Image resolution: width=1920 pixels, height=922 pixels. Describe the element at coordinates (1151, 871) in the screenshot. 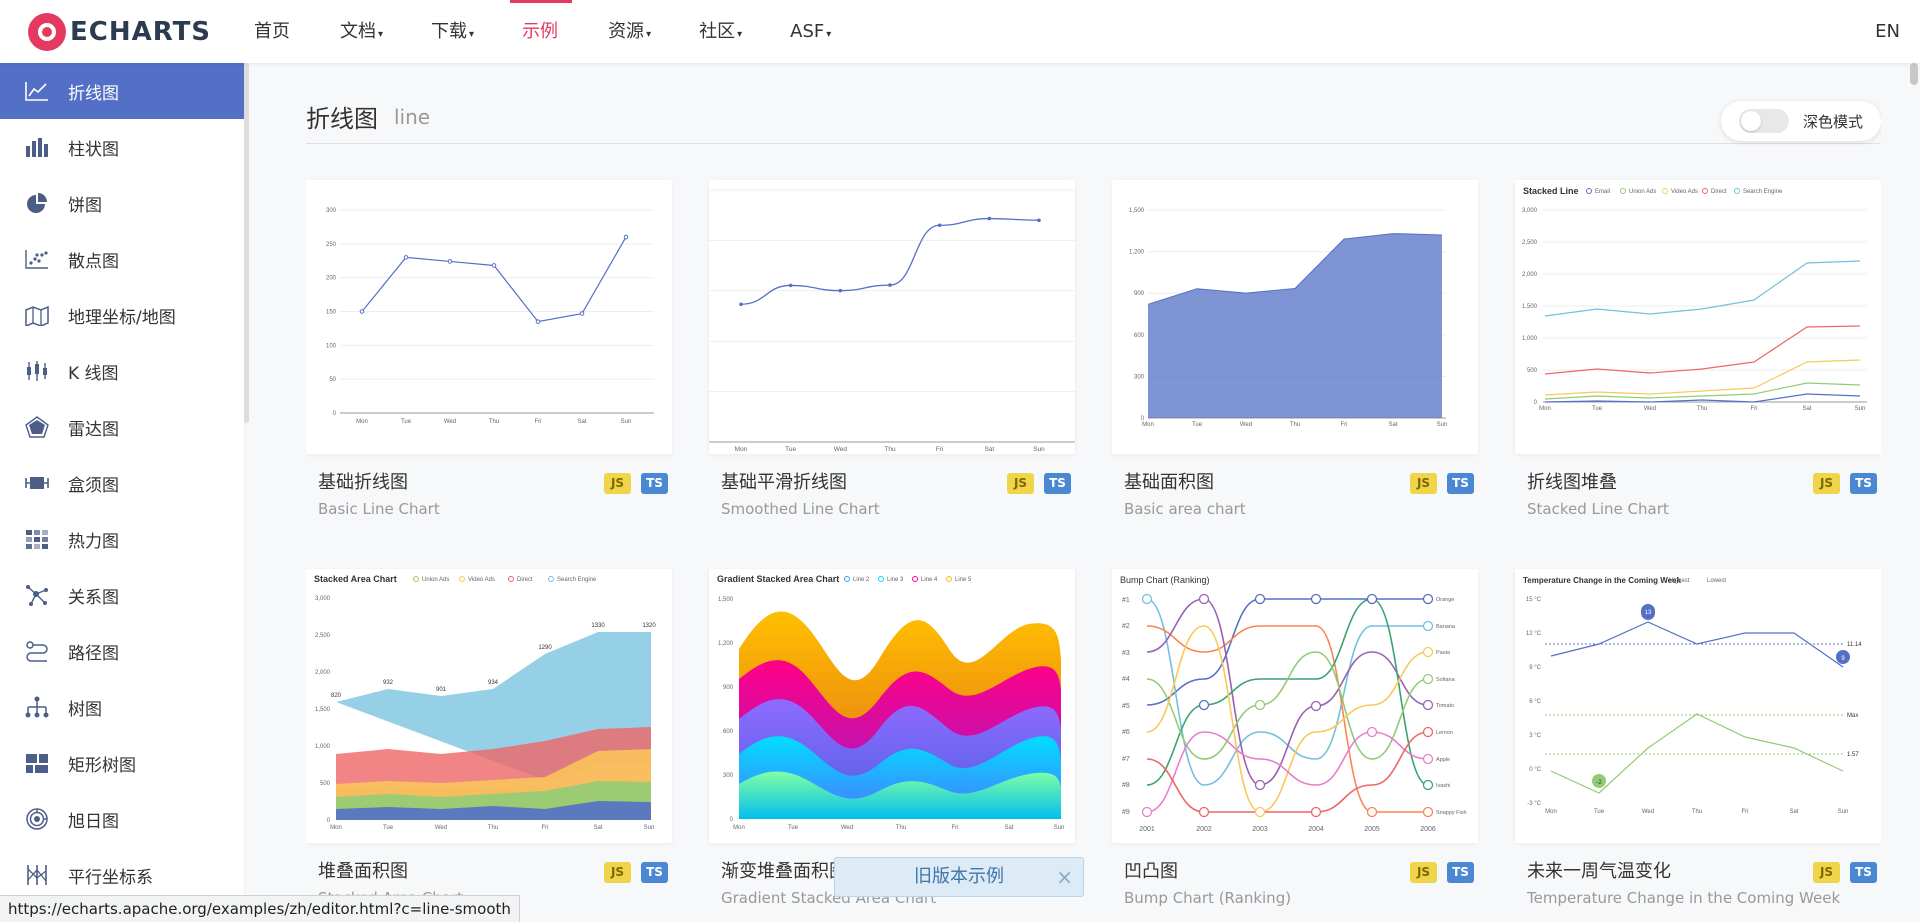

I see `card-title: 凹凸图` at that location.